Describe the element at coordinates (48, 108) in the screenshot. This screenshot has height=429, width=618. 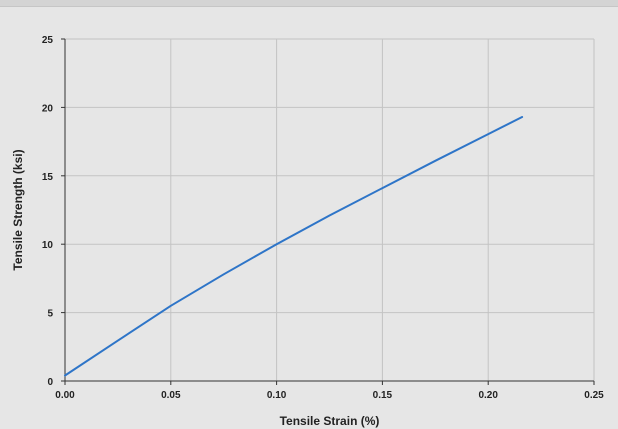
I see `y-tick-label: 20` at that location.